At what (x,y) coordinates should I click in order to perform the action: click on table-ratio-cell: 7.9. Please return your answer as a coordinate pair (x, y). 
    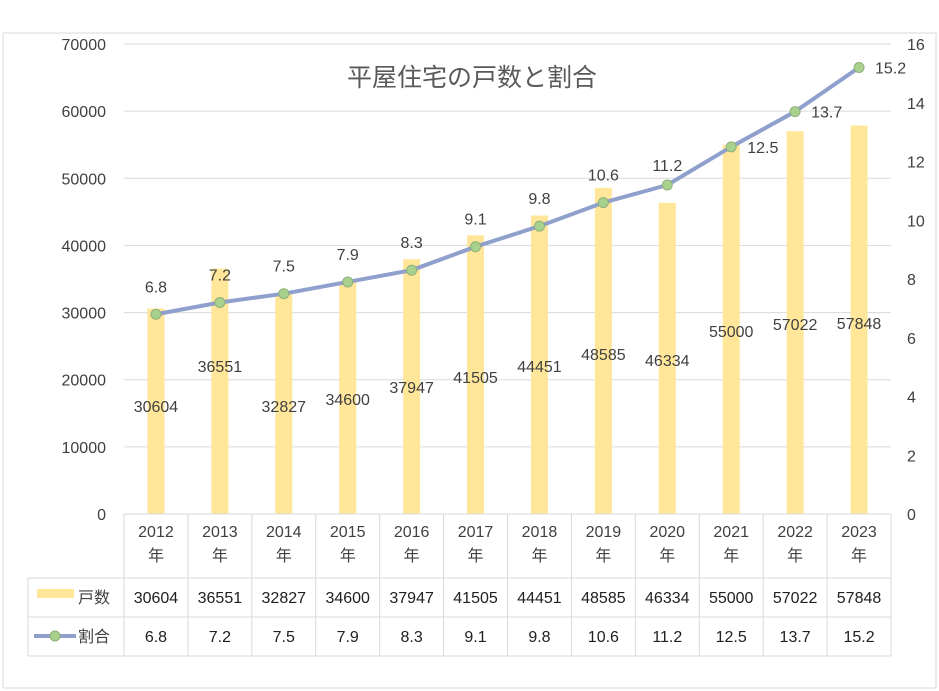
    Looking at the image, I should click on (348, 637).